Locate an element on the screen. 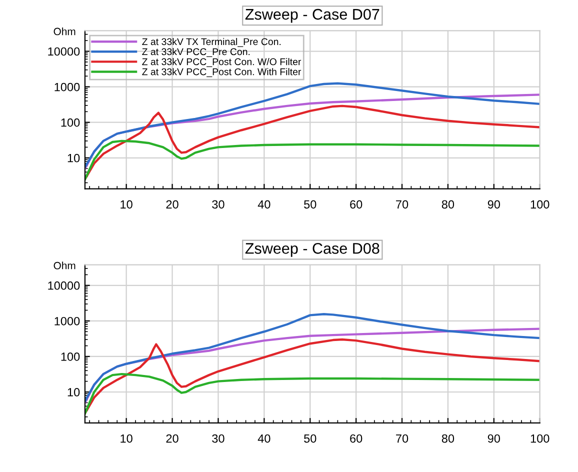  legend-label: Z at 33kV PCC_Post Con. With Filter is located at coordinates (222, 73).